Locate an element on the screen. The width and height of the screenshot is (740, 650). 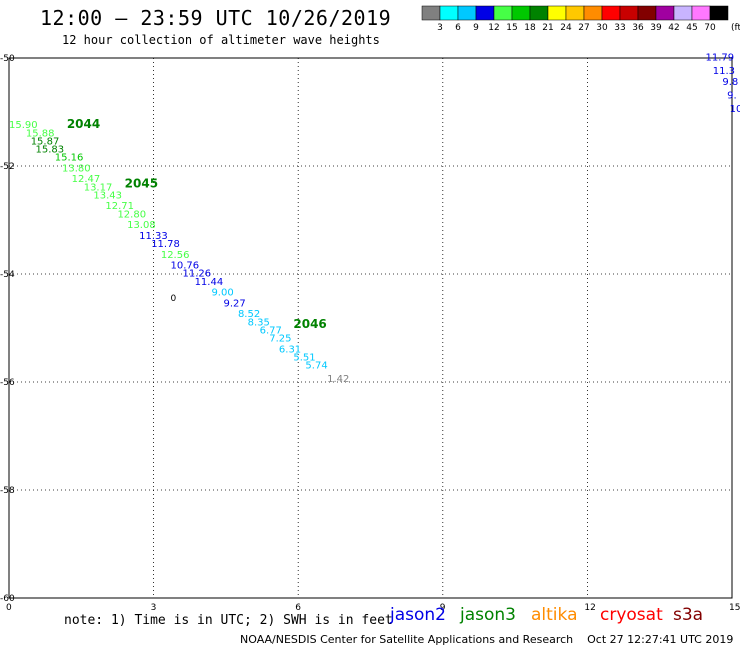
wave-height-value: 11.33 is located at coordinates (153, 236).